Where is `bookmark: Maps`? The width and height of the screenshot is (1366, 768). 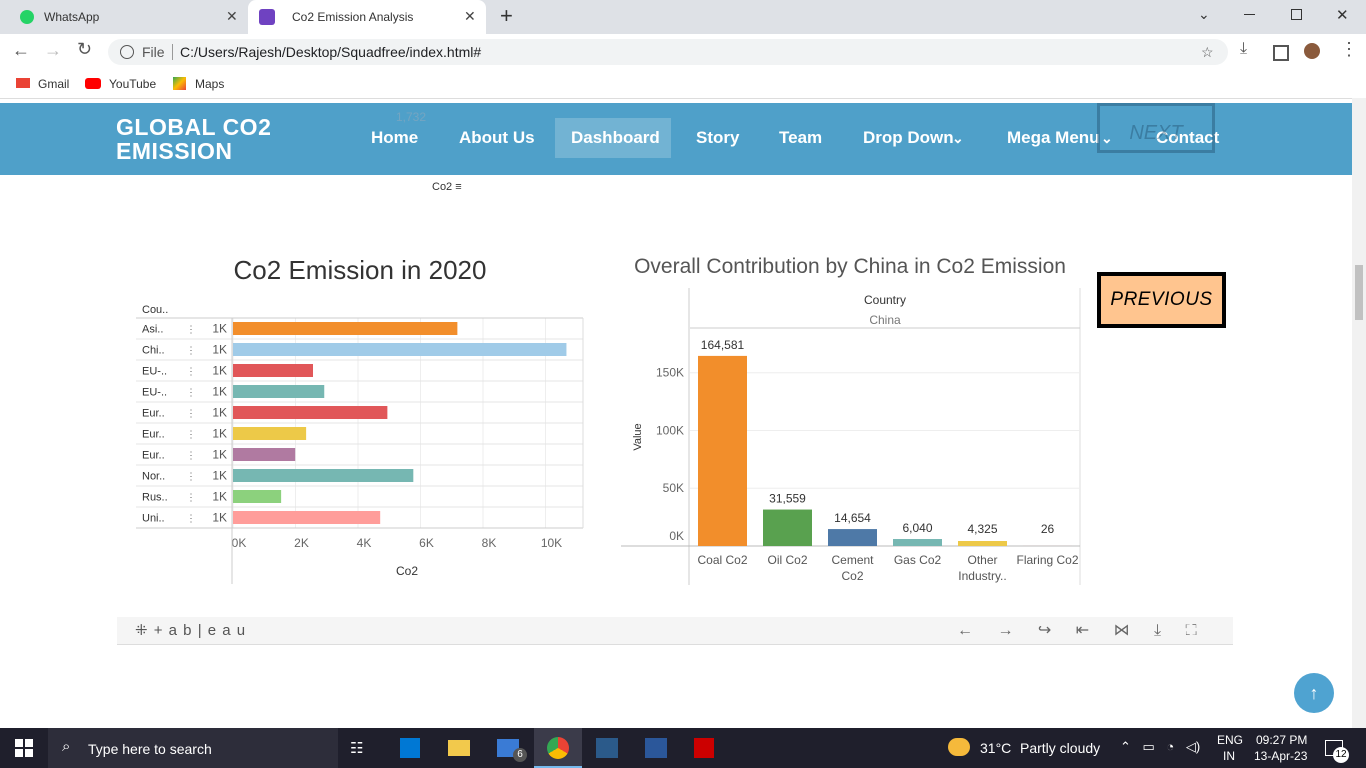
bookmark: Maps is located at coordinates (210, 84).